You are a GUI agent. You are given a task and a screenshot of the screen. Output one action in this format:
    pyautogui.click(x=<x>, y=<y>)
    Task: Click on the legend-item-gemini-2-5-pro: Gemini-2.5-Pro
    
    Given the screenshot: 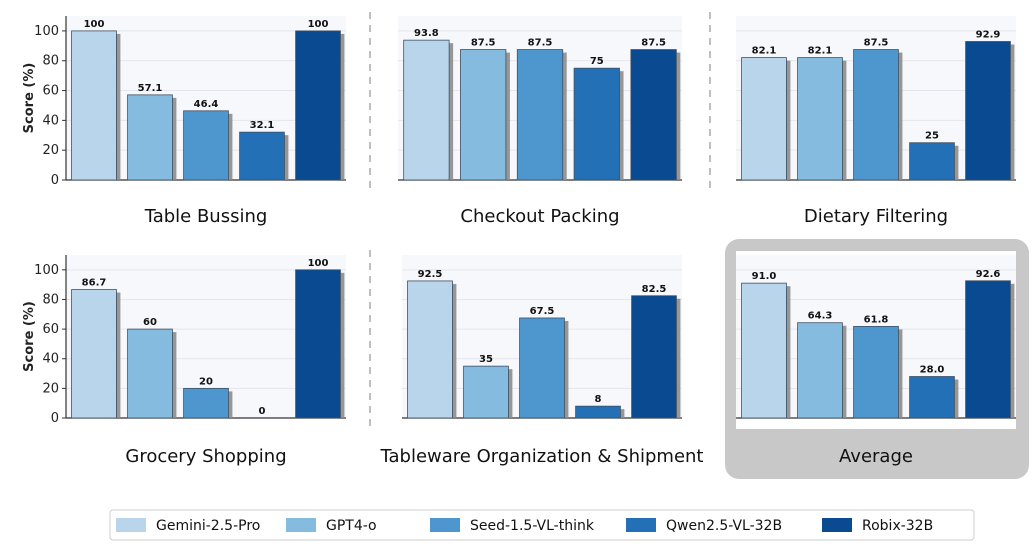 What is the action you would take?
    pyautogui.click(x=188, y=526)
    